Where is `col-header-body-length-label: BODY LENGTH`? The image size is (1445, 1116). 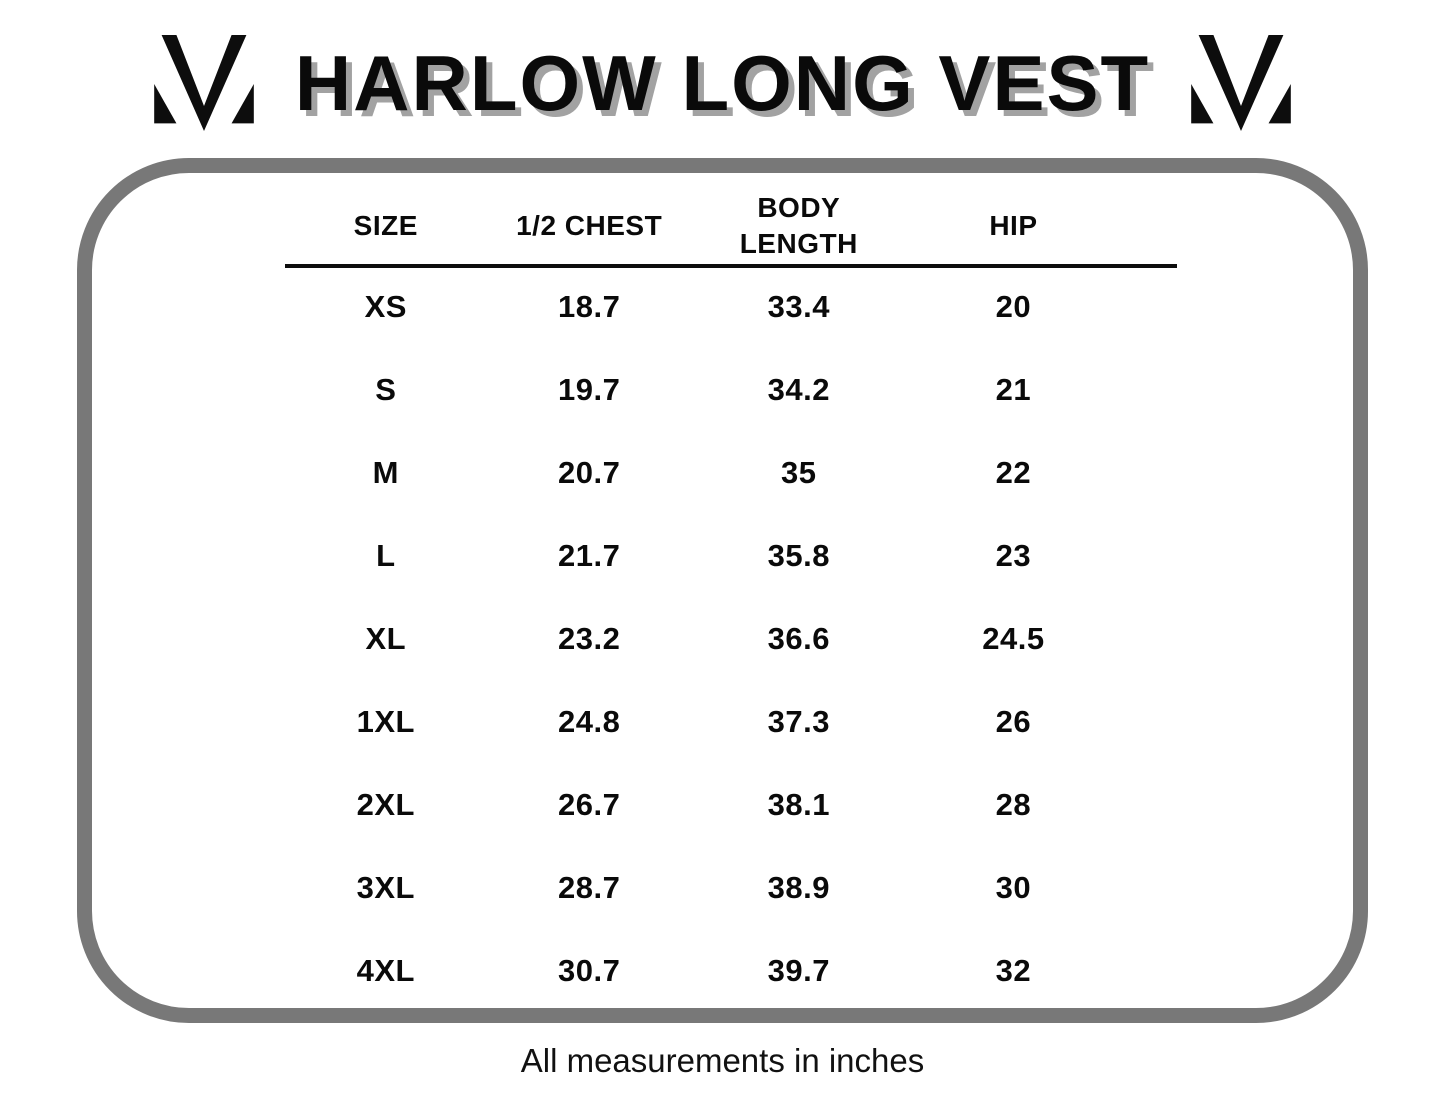
col-header-body-length-label: BODY LENGTH is located at coordinates (798, 225).